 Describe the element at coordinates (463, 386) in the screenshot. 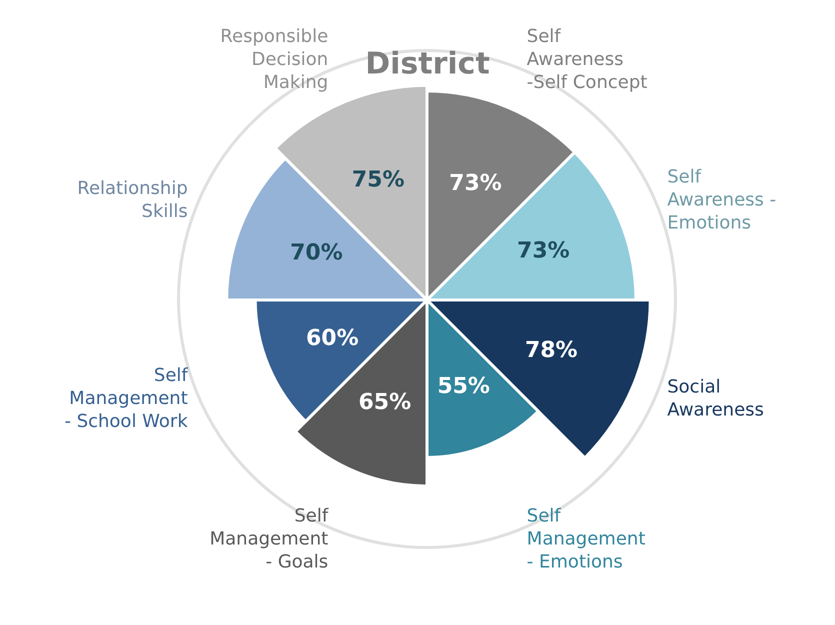

I see `data-label: 55%` at that location.